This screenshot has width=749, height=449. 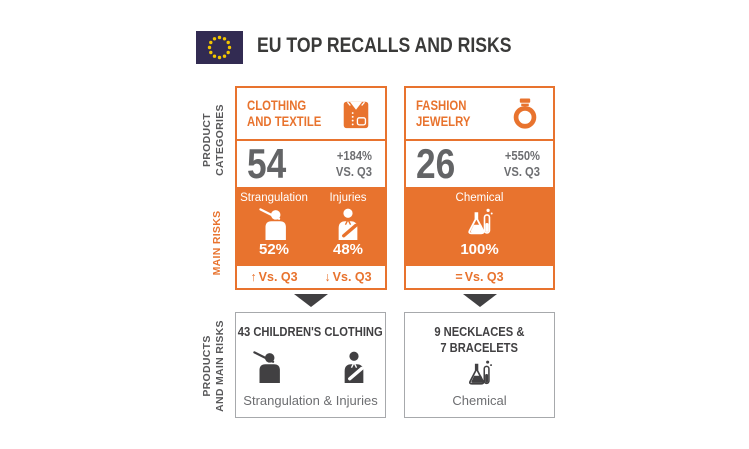 What do you see at coordinates (253, 277) in the screenshot?
I see `up-arrow-icon: ↑` at bounding box center [253, 277].